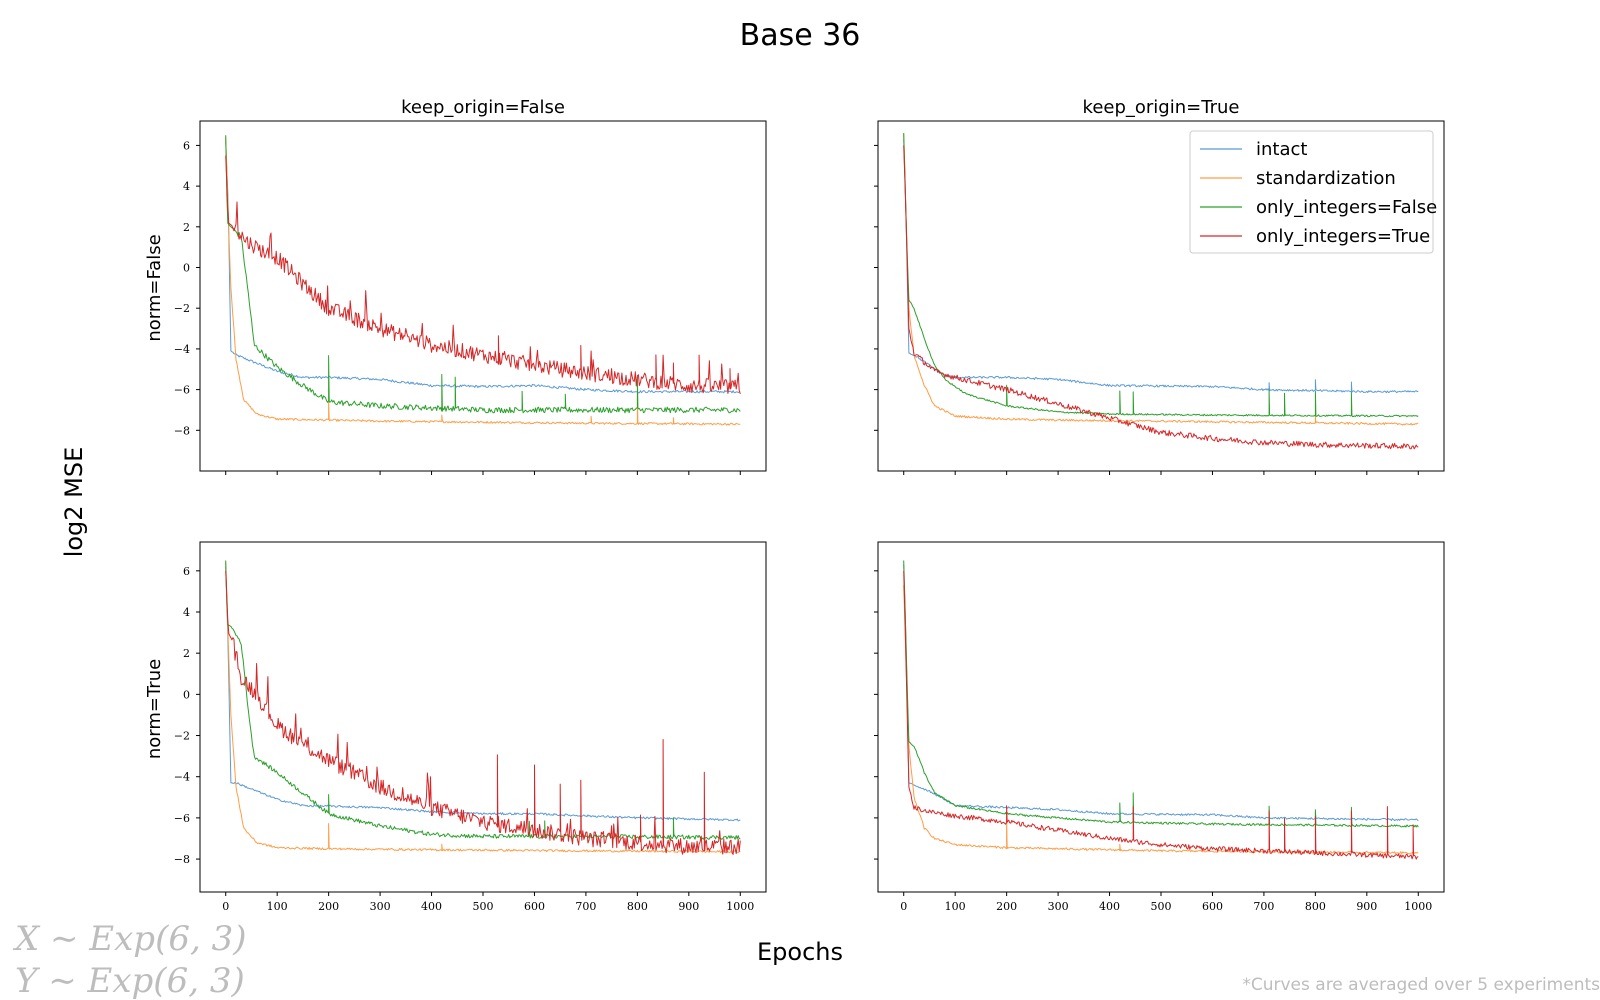 The image size is (1600, 1000). What do you see at coordinates (1326, 178) in the screenshot?
I see `legend-label: standardization` at bounding box center [1326, 178].